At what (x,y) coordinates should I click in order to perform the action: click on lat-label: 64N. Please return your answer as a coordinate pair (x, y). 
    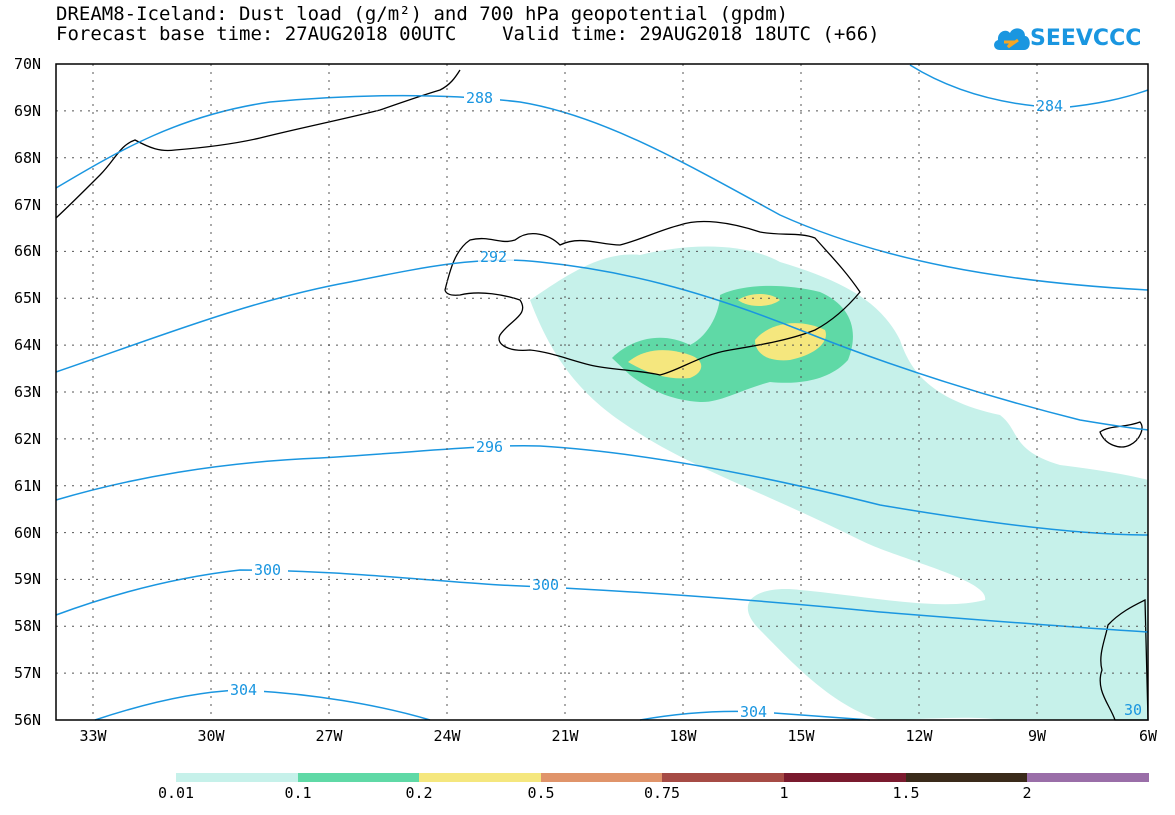
    Looking at the image, I should click on (27, 345).